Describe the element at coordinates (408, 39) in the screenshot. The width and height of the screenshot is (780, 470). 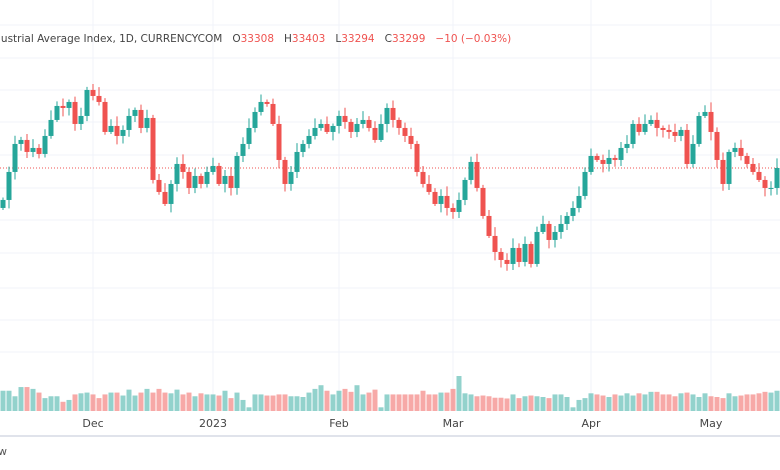
I see `close-value: 33299` at that location.